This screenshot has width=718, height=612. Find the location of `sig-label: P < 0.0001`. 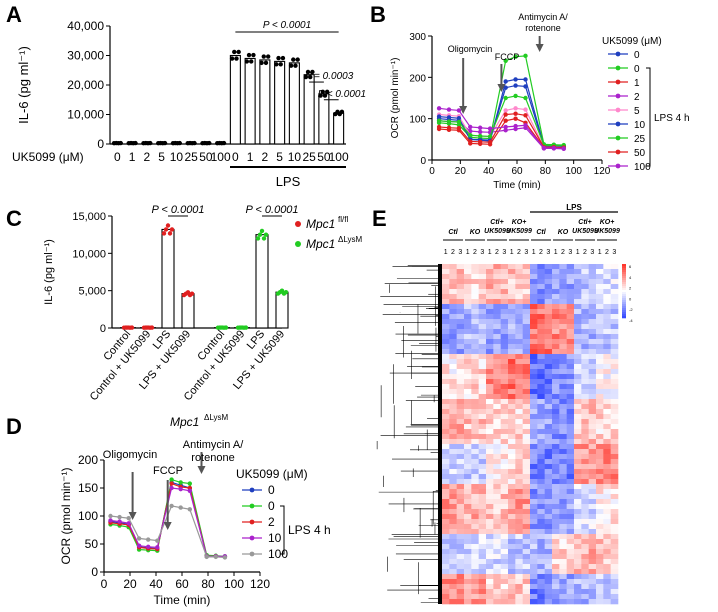

sig-label: P < 0.0001 is located at coordinates (287, 25).